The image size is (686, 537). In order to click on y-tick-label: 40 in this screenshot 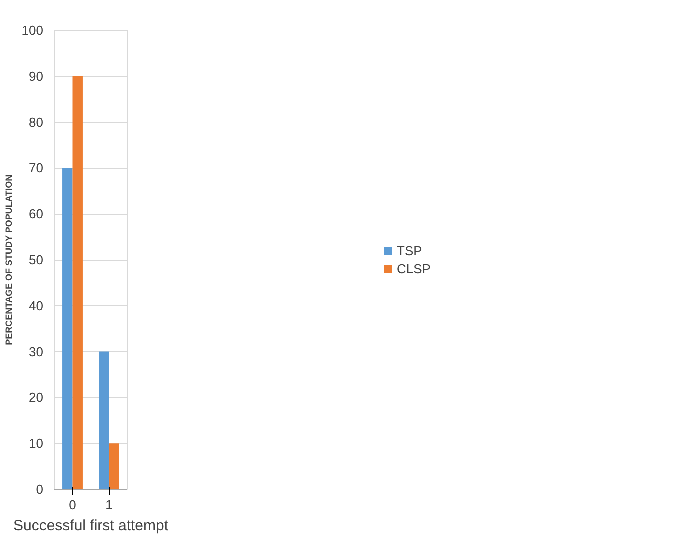, I will do `click(36, 306)`.